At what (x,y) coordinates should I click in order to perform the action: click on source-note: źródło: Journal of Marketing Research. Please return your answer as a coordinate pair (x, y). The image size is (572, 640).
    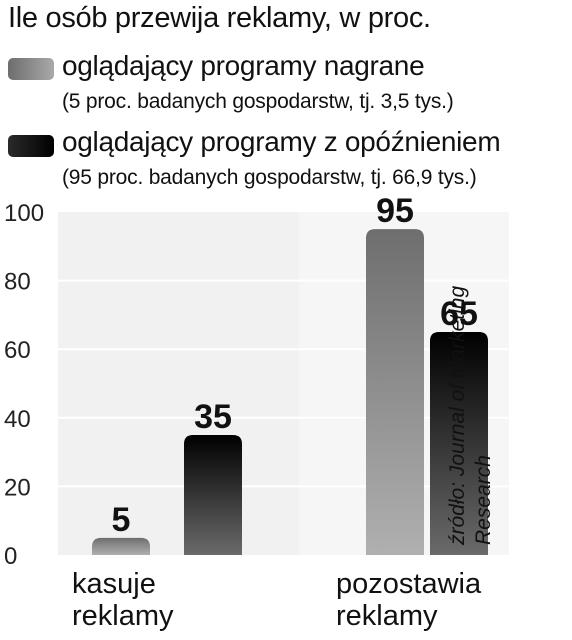
    Looking at the image, I should click on (471, 415).